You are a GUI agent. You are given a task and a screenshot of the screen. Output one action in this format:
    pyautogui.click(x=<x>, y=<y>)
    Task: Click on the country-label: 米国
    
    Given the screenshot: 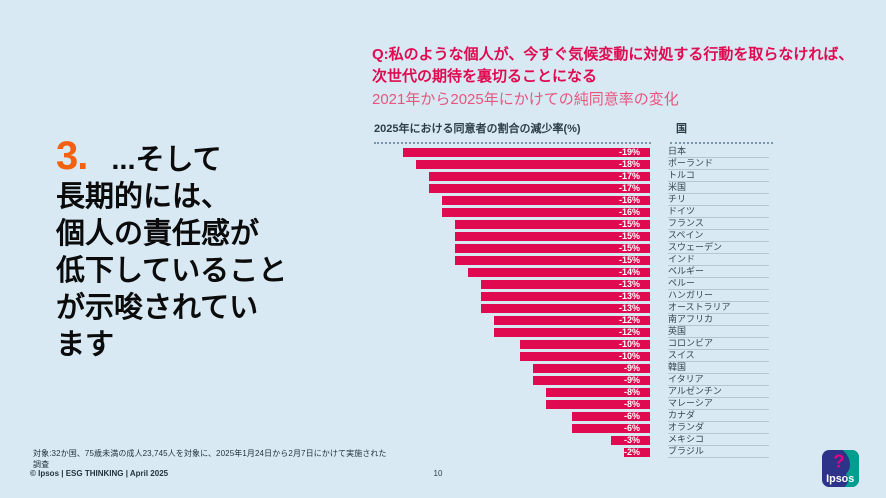 What is the action you would take?
    pyautogui.click(x=718, y=188)
    